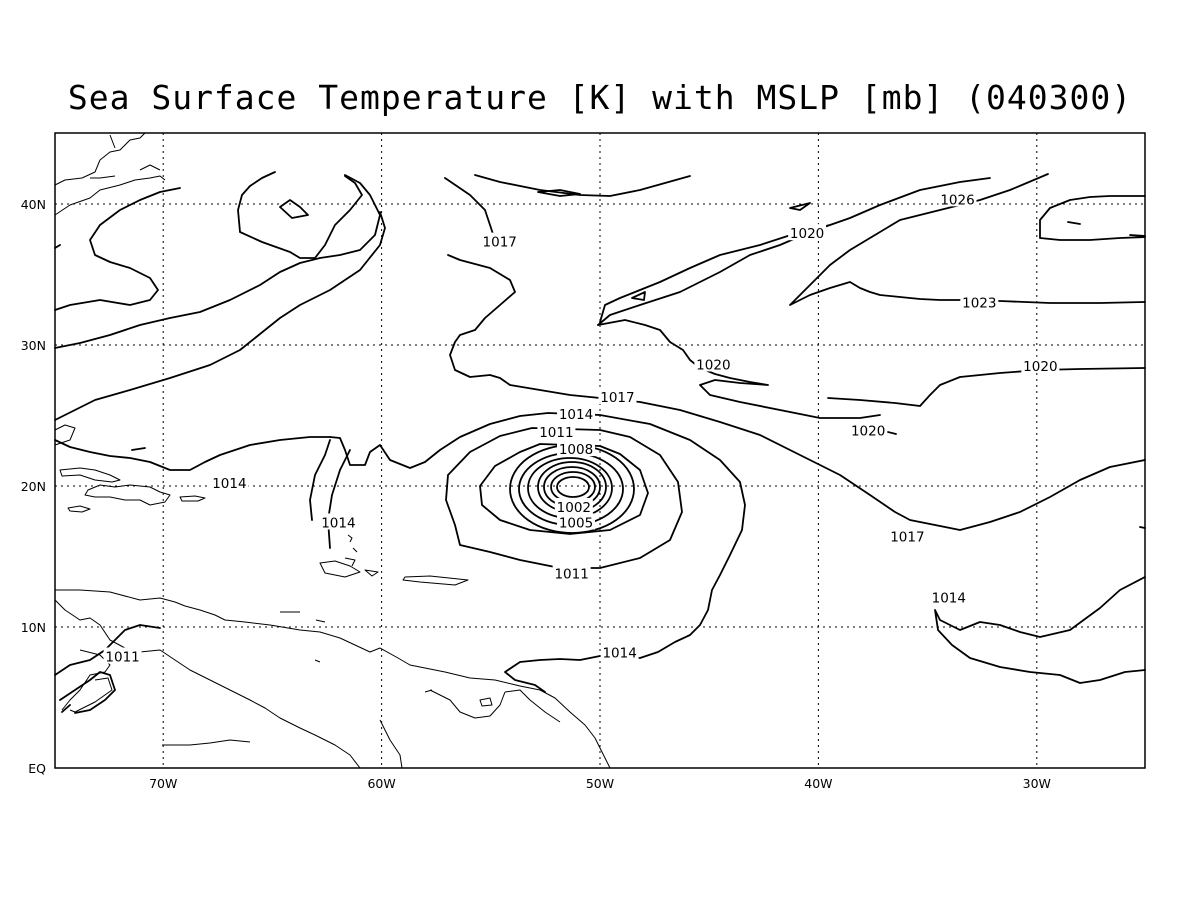 The image size is (1200, 900). Describe the element at coordinates (37, 768) in the screenshot. I see `y-tick-label: EQ` at that location.